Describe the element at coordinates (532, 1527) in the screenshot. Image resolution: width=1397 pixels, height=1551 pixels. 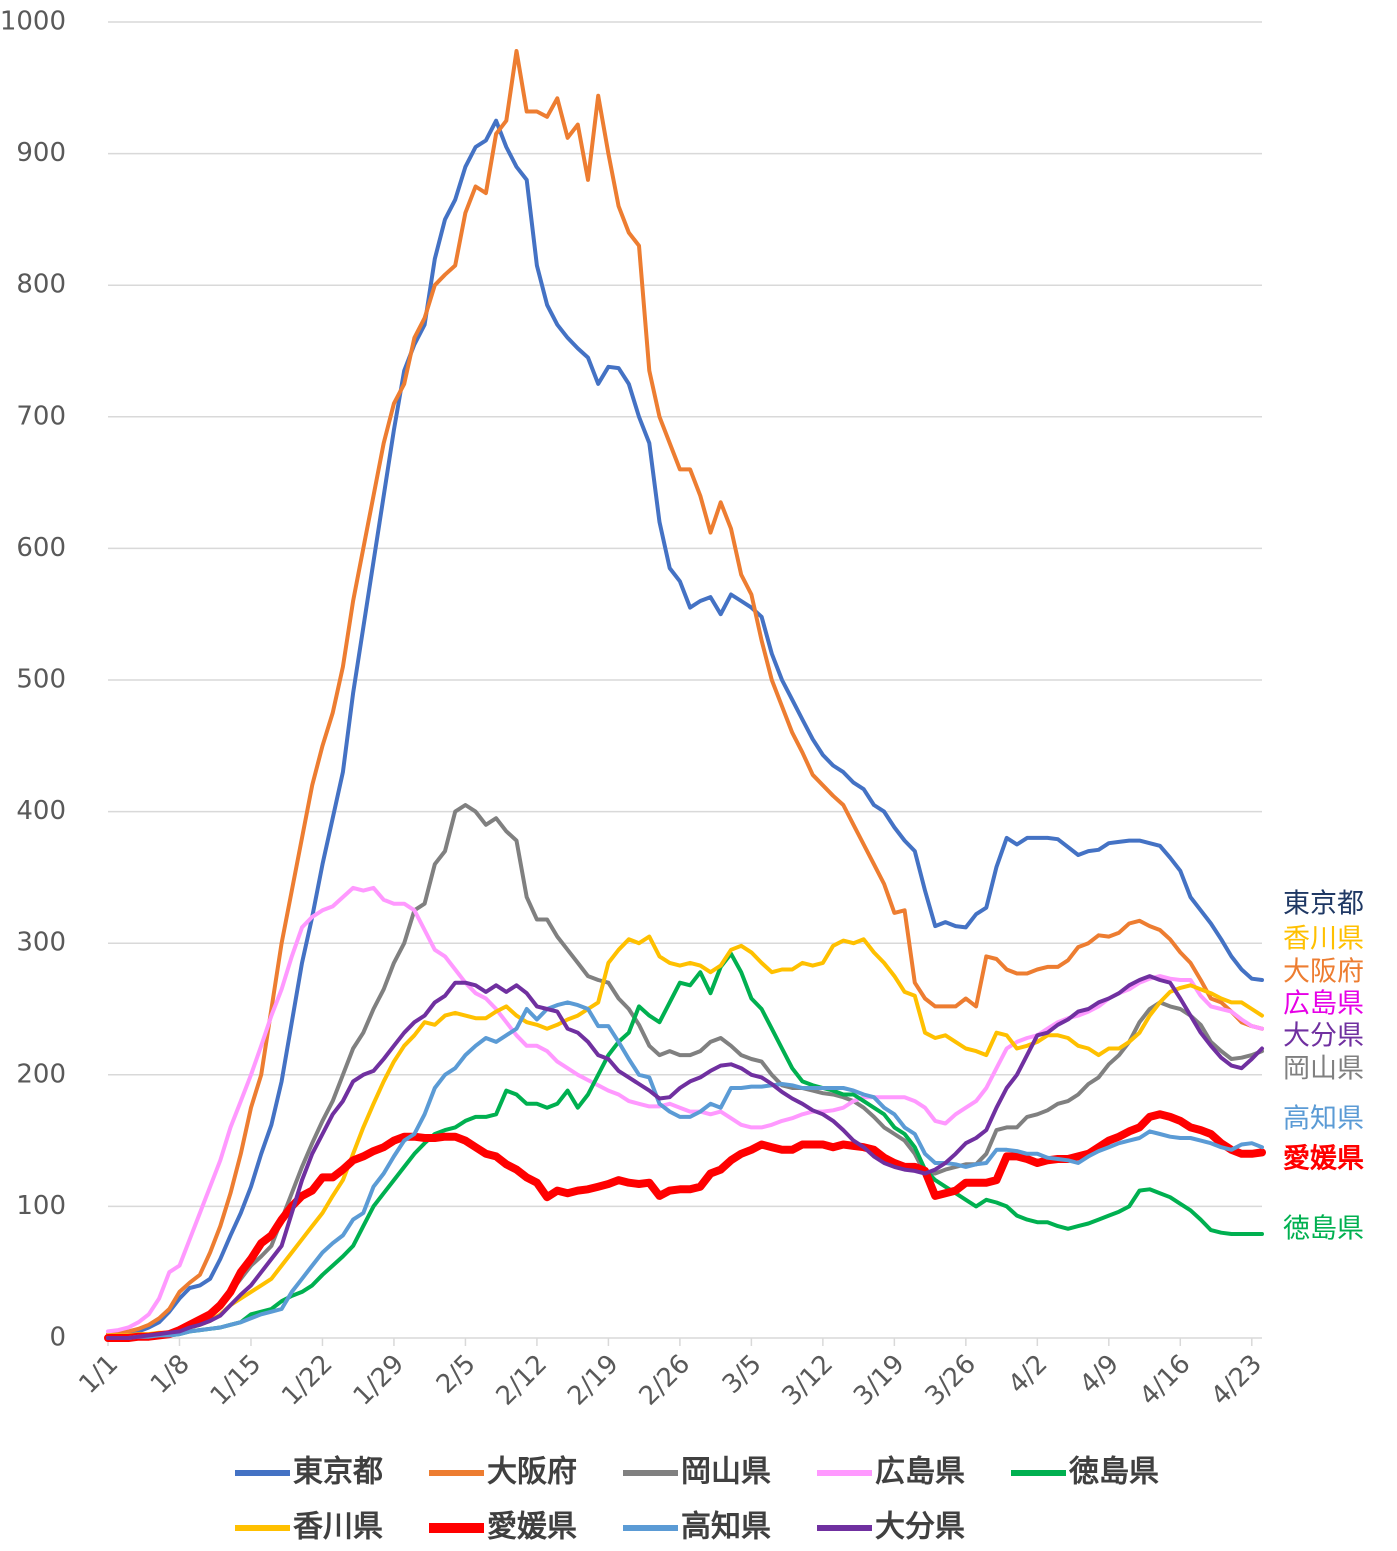
I see `legend-label: 愛媛県` at that location.